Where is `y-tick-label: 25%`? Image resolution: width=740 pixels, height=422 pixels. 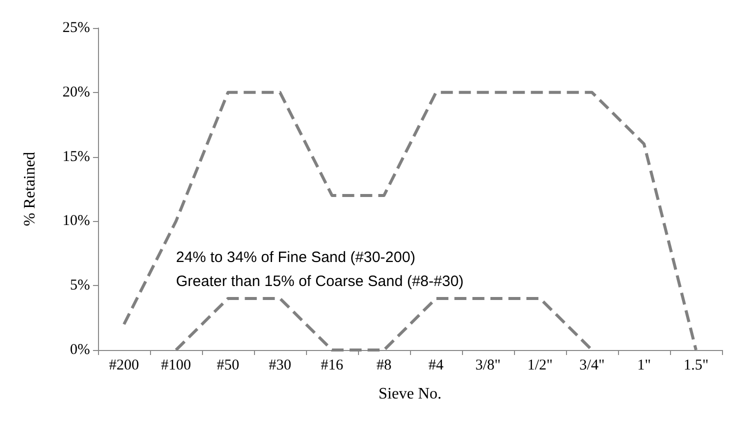 y-tick-label: 25% is located at coordinates (76, 28).